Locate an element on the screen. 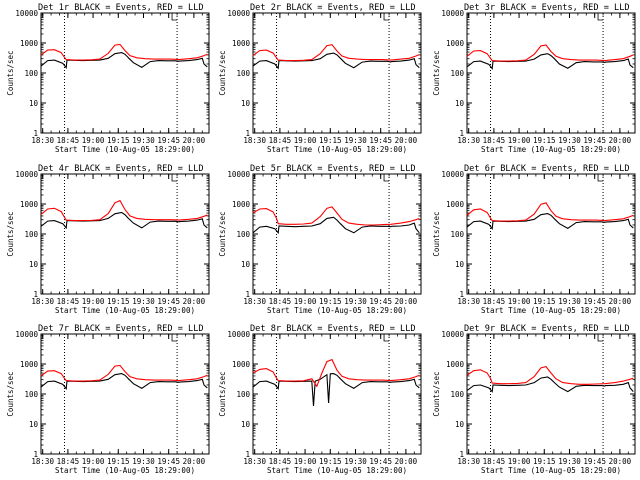 This screenshot has width=640, height=480. panel-title: Det 2r BLACK = Events, RED = LLD is located at coordinates (333, 8).